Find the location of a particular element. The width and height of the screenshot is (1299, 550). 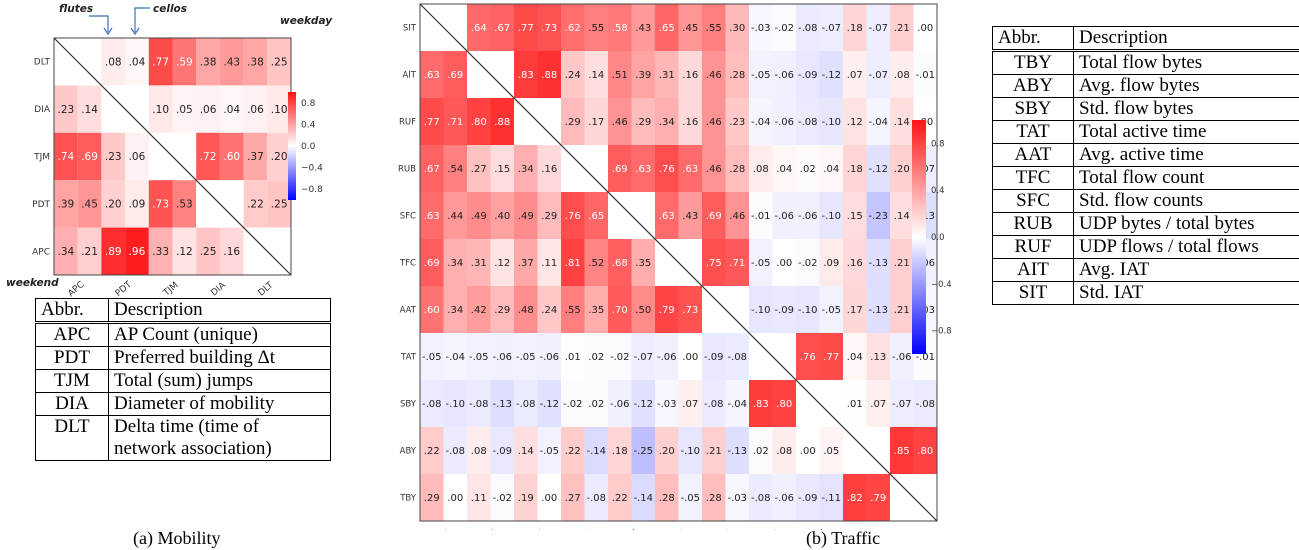

table-row: RUB UDP bytes / total bytes is located at coordinates (1145, 224).